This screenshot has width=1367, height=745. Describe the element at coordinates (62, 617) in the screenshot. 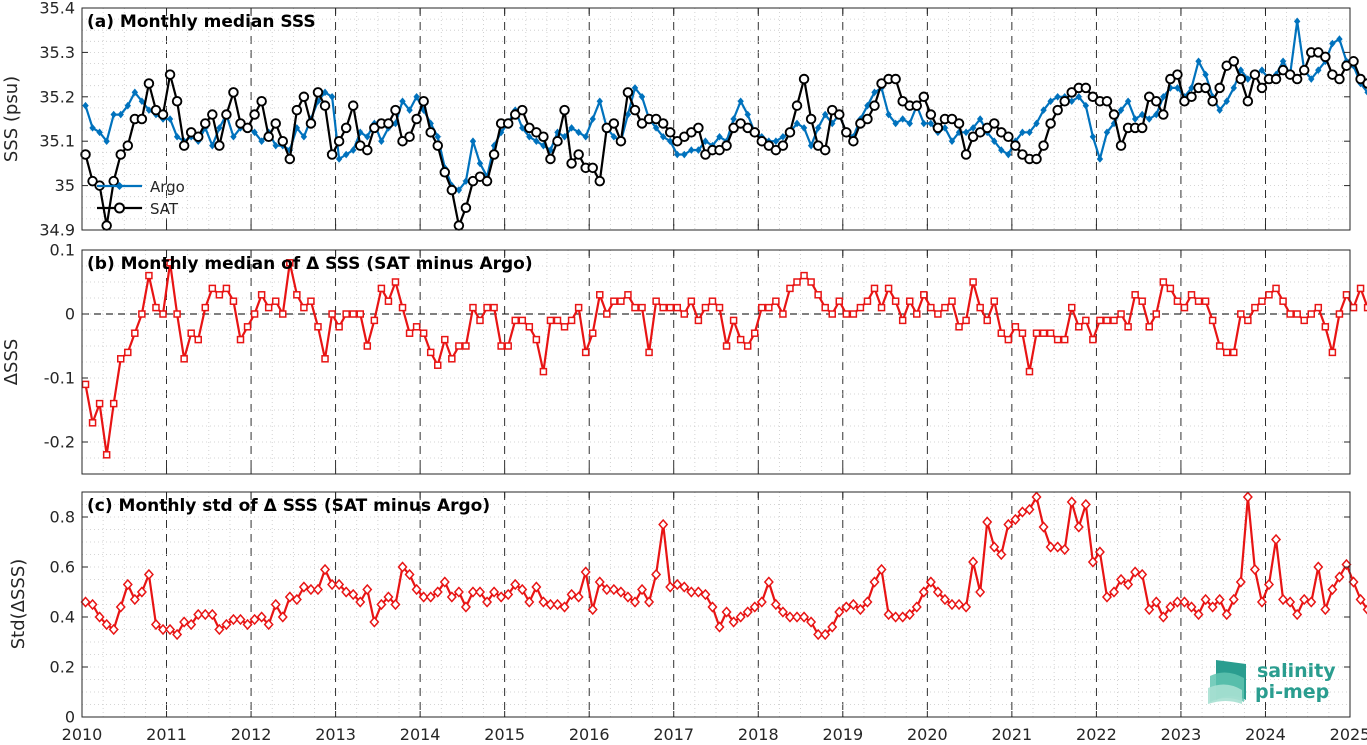

I see `y-tick-label: 0.4` at that location.